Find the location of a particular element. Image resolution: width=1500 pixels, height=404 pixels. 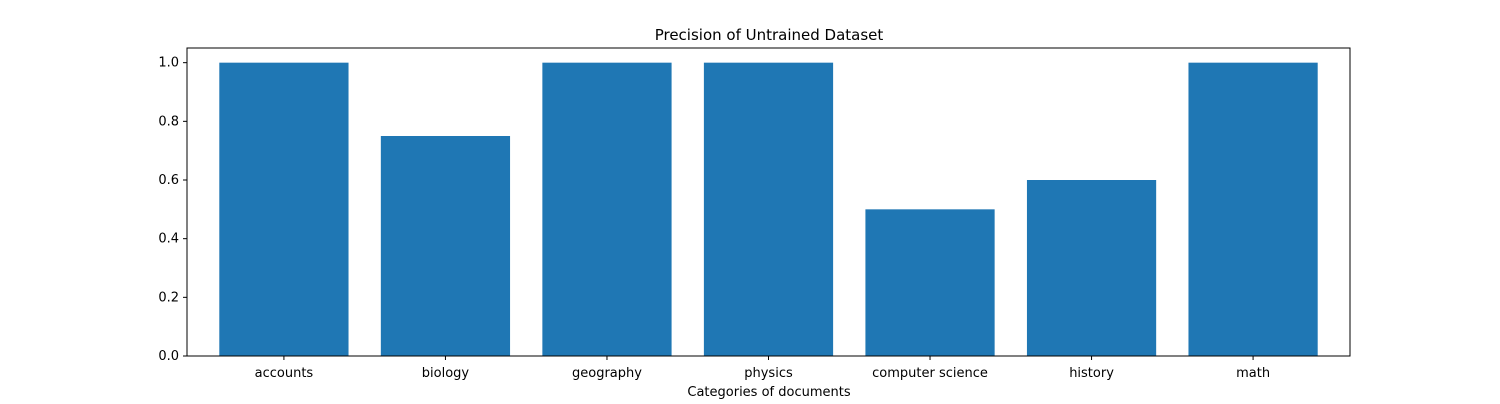

chart-title: Precision of Untrained Dataset is located at coordinates (769, 35).